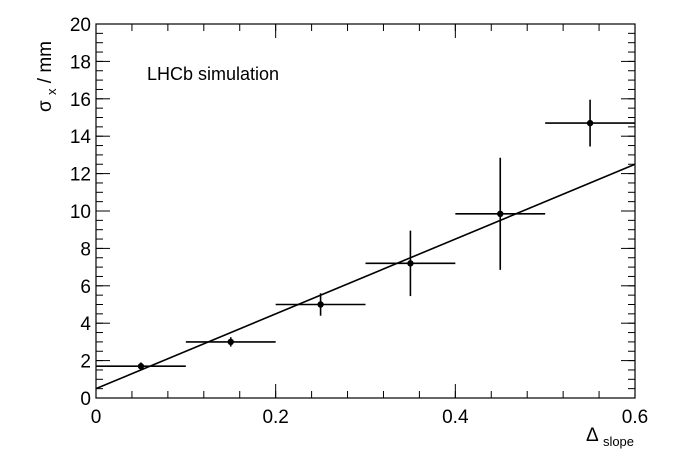 This screenshot has height=474, width=698. Describe the element at coordinates (85, 324) in the screenshot. I see `y-tick-label: 4` at that location.